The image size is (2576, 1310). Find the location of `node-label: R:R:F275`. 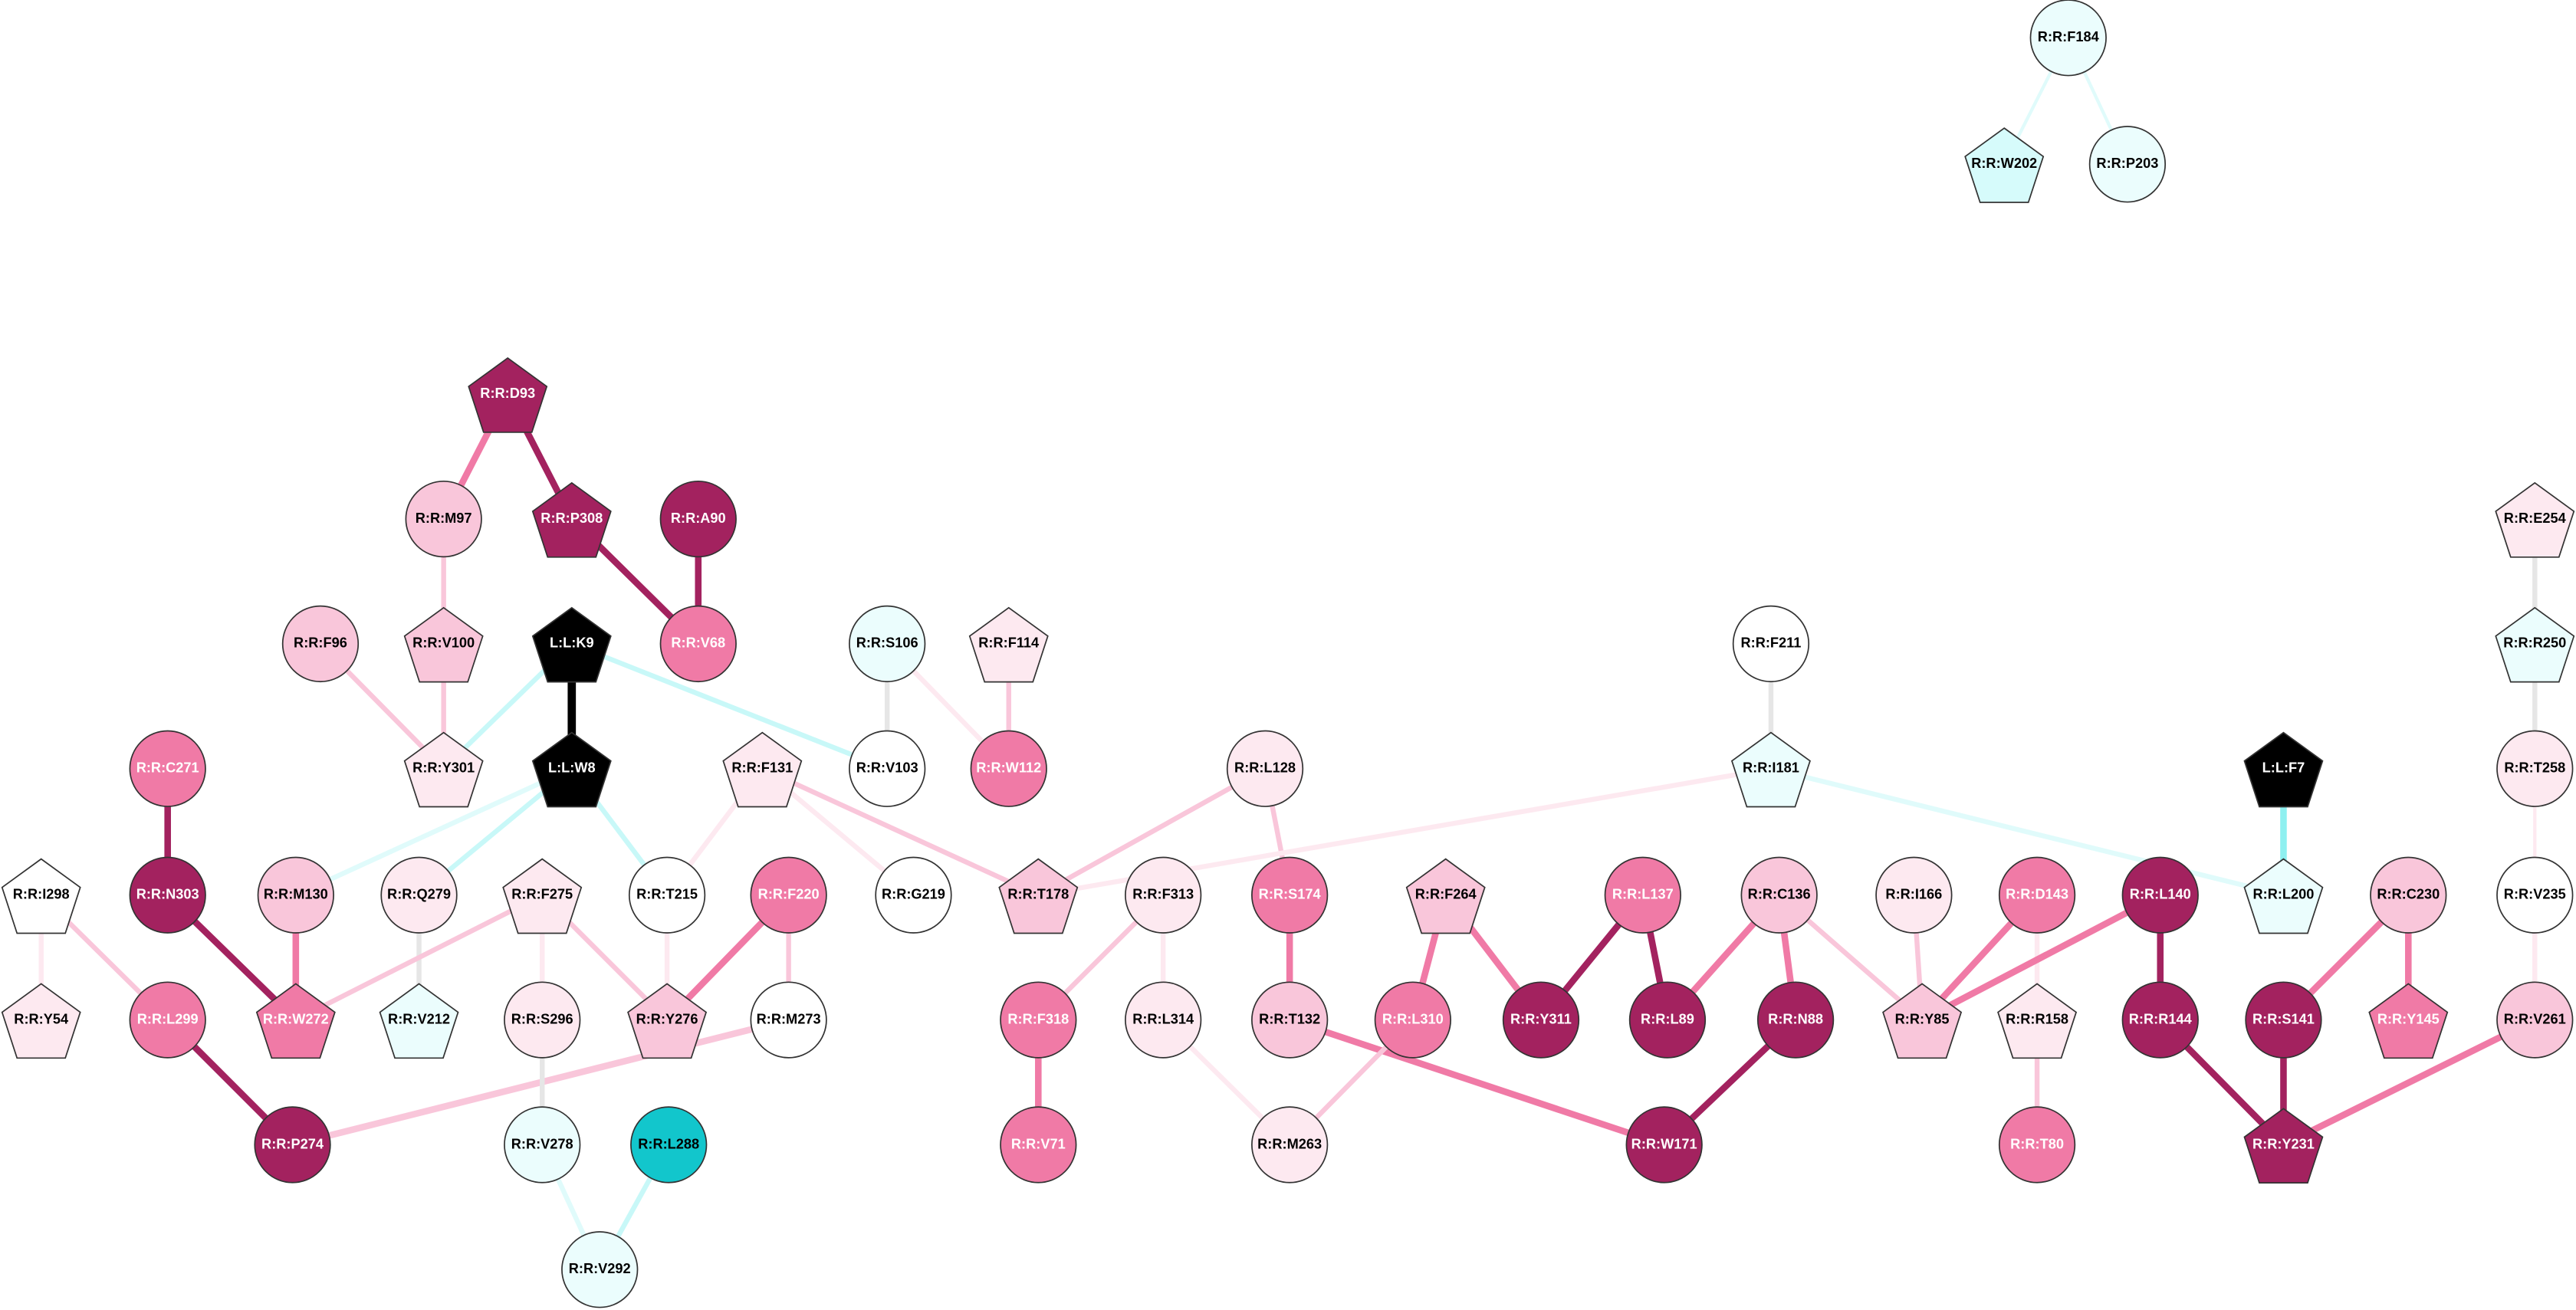

node-label: R:R:F275 is located at coordinates (542, 894).